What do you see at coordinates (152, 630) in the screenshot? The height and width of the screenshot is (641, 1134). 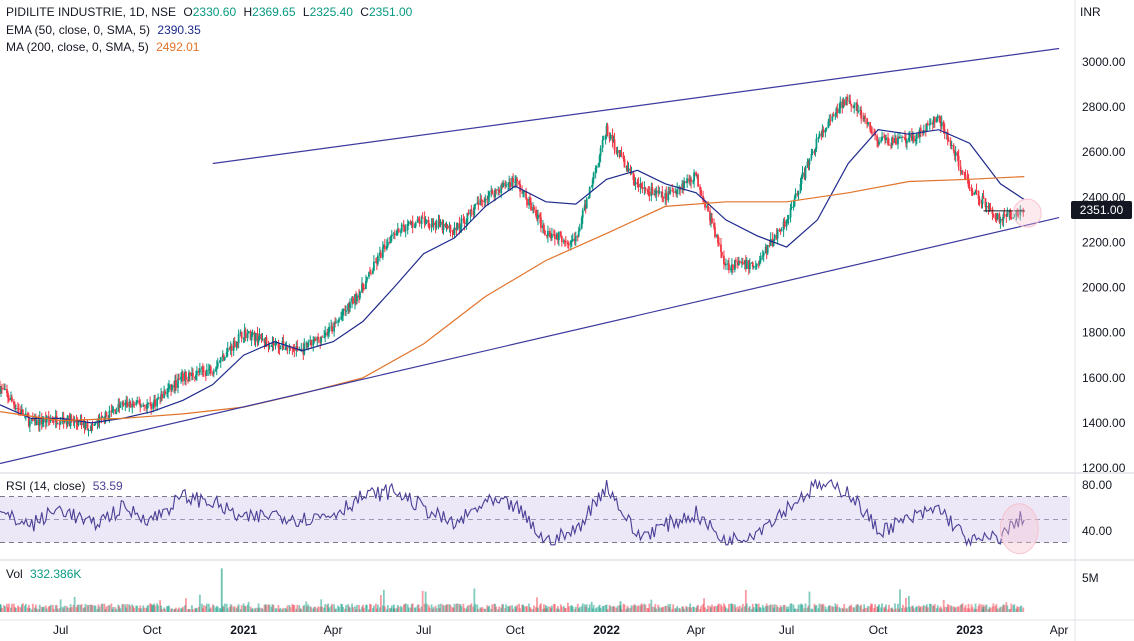 I see `time-axis-tick: Oct` at bounding box center [152, 630].